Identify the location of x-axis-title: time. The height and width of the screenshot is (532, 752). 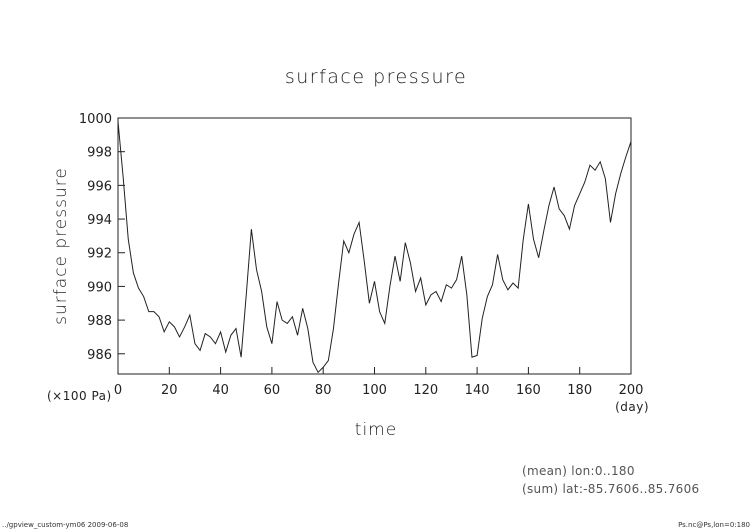
(376, 430).